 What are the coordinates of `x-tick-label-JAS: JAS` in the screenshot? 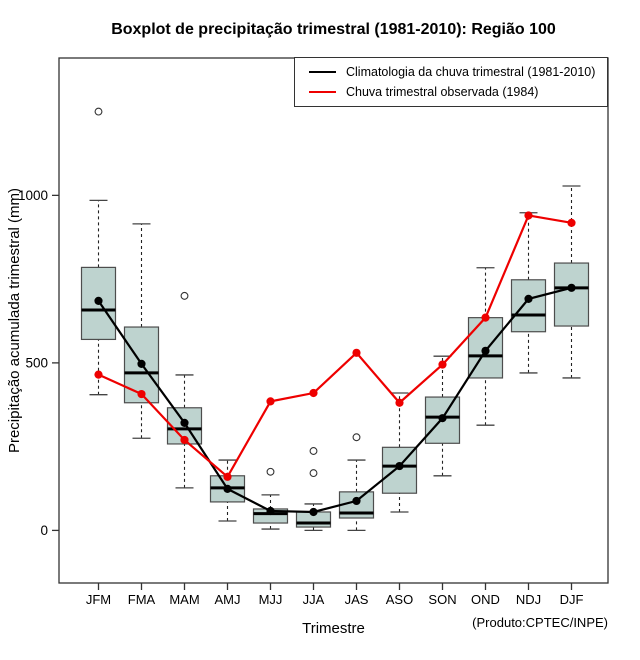 It's located at (357, 599).